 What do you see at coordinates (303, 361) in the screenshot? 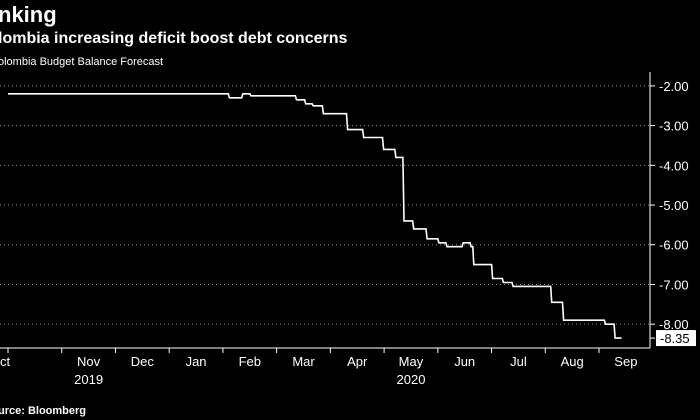
I see `x-tick-label: Mar` at bounding box center [303, 361].